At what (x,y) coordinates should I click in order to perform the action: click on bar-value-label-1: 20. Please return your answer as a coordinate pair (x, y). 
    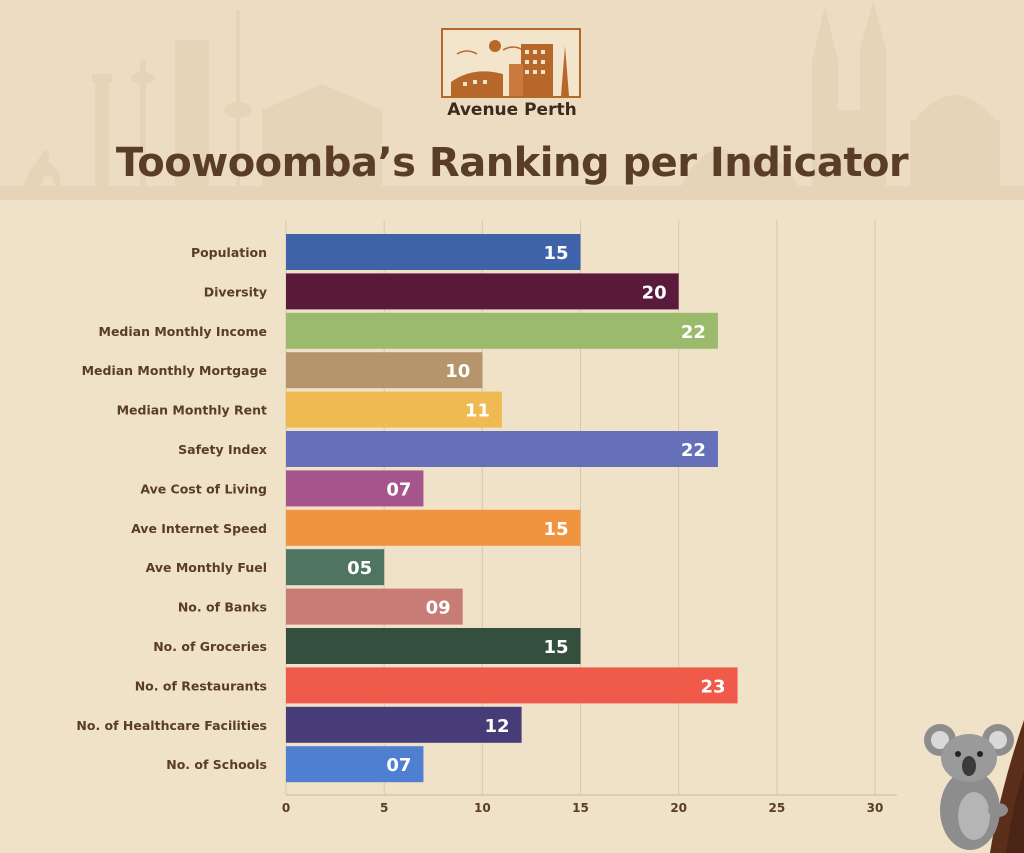
    Looking at the image, I should click on (654, 292).